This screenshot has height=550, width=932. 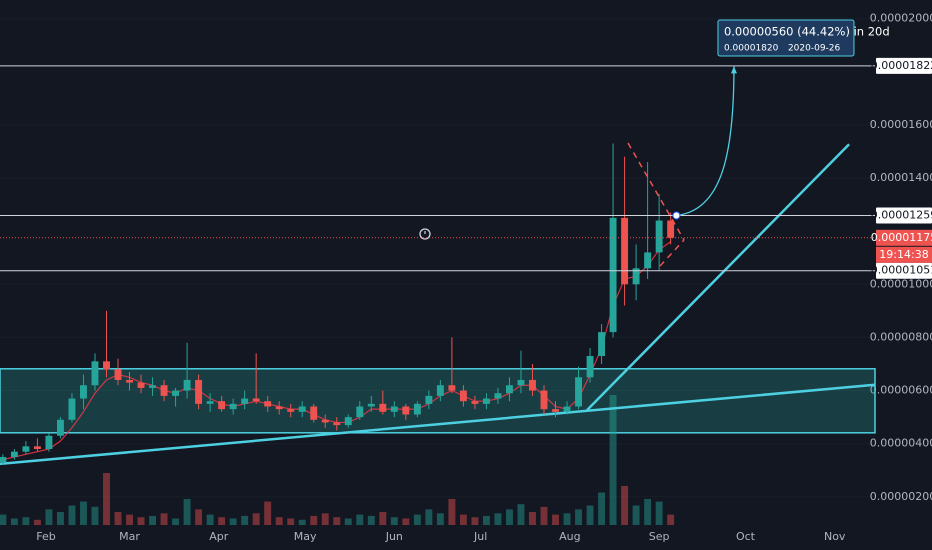 I want to click on wedge-pattern, so click(x=656, y=204).